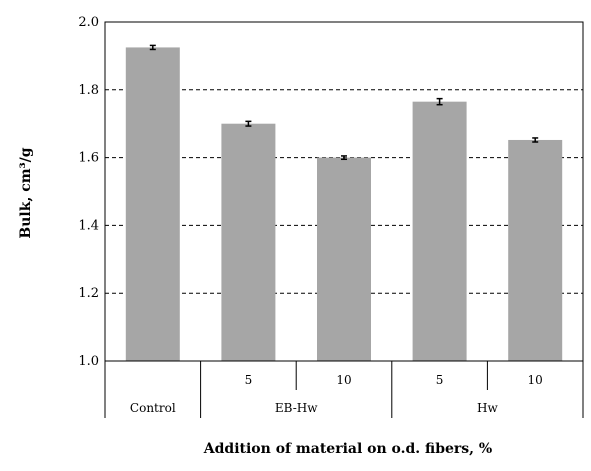 The image size is (591, 471). What do you see at coordinates (88, 158) in the screenshot?
I see `y-tick-label: 1.6` at bounding box center [88, 158].